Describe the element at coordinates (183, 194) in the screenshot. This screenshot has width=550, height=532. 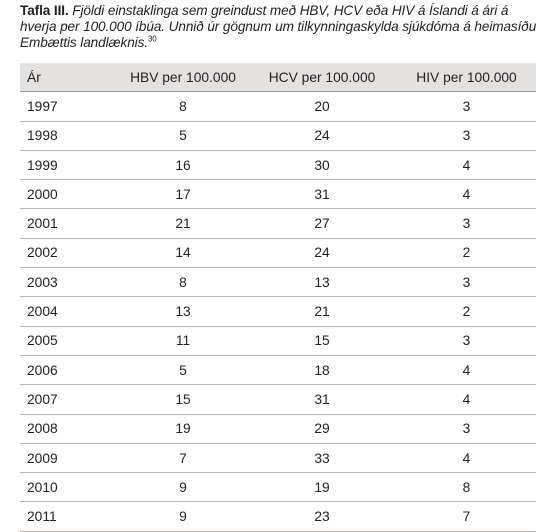
I see `cell-hbv: 17` at that location.